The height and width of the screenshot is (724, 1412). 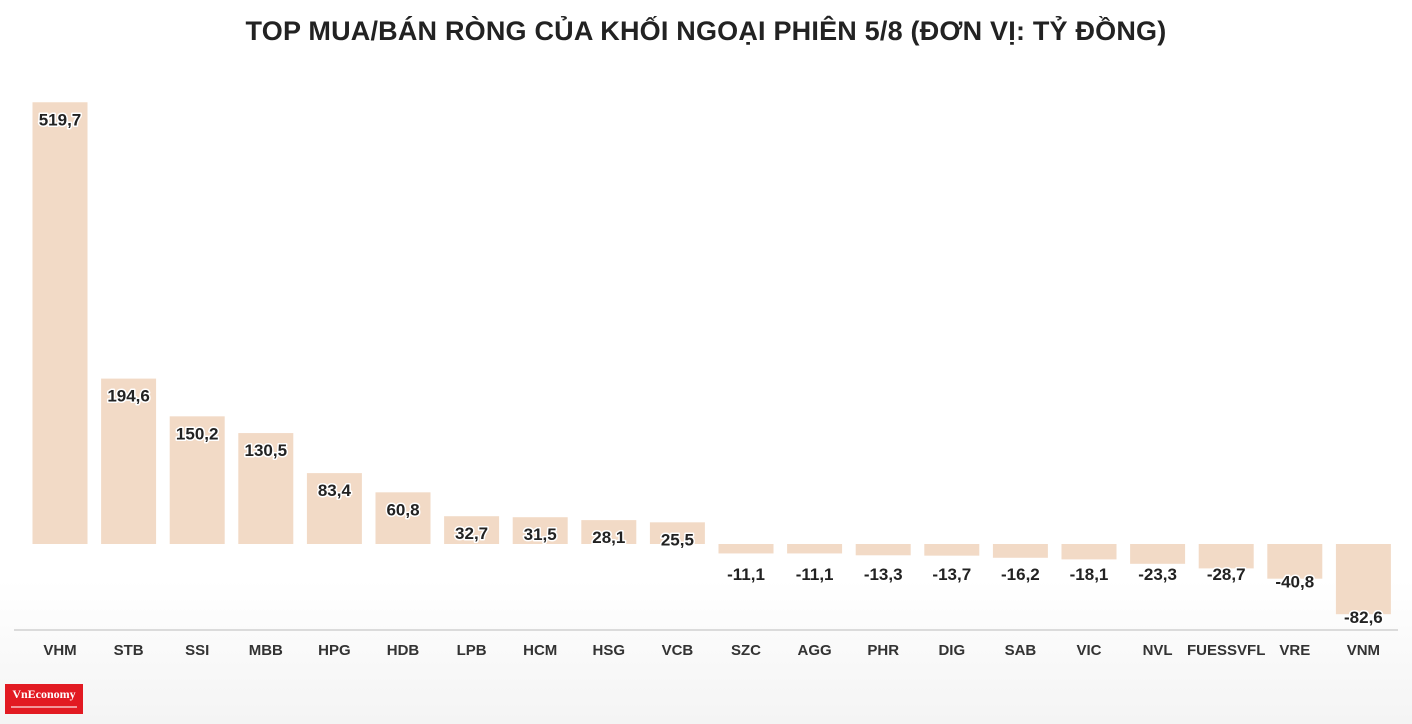 I want to click on category-label-szc: SZC, so click(x=746, y=650).